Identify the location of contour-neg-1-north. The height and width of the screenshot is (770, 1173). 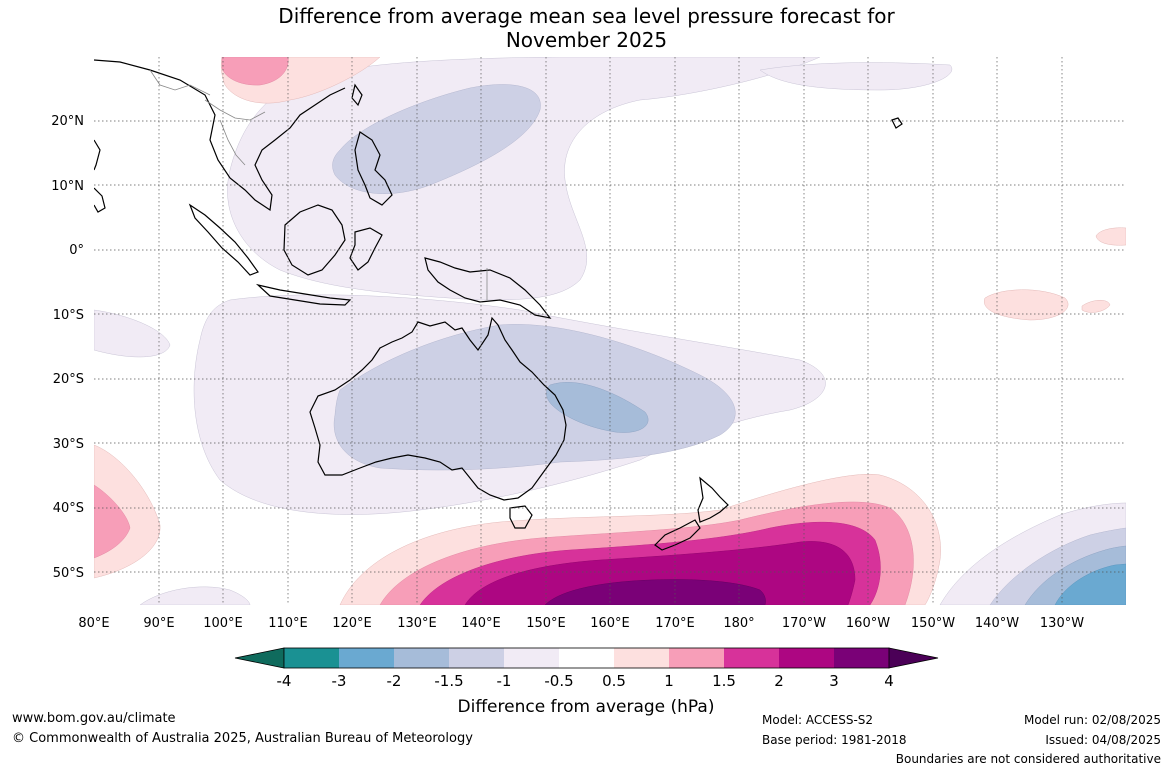
(436, 139).